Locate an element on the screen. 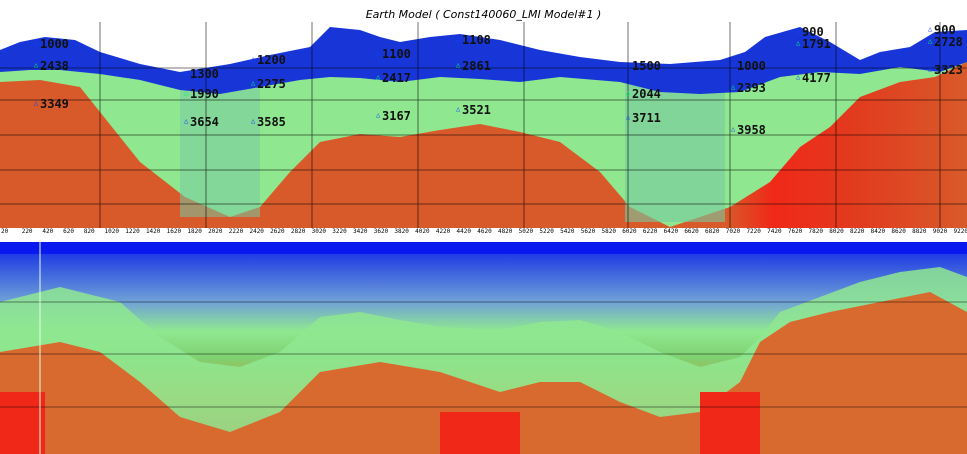 This screenshot has width=967, height=454. axis-tick-label: 3620 is located at coordinates (381, 231).